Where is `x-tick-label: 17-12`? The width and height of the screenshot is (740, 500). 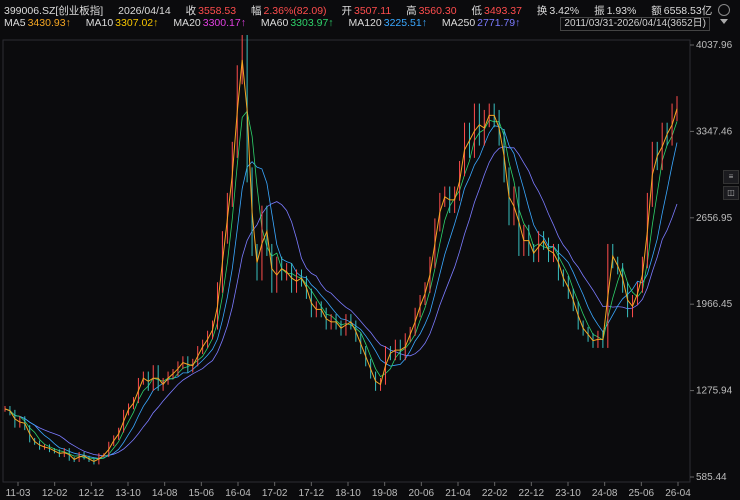 x-tick-label: 17-12 is located at coordinates (312, 493).